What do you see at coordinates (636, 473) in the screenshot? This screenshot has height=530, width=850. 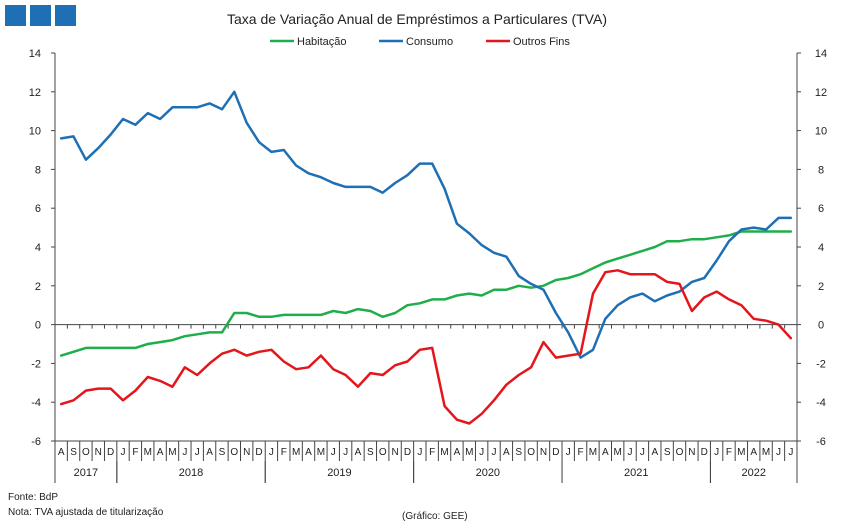 I see `x-tick-label-year: 2021` at bounding box center [636, 473].